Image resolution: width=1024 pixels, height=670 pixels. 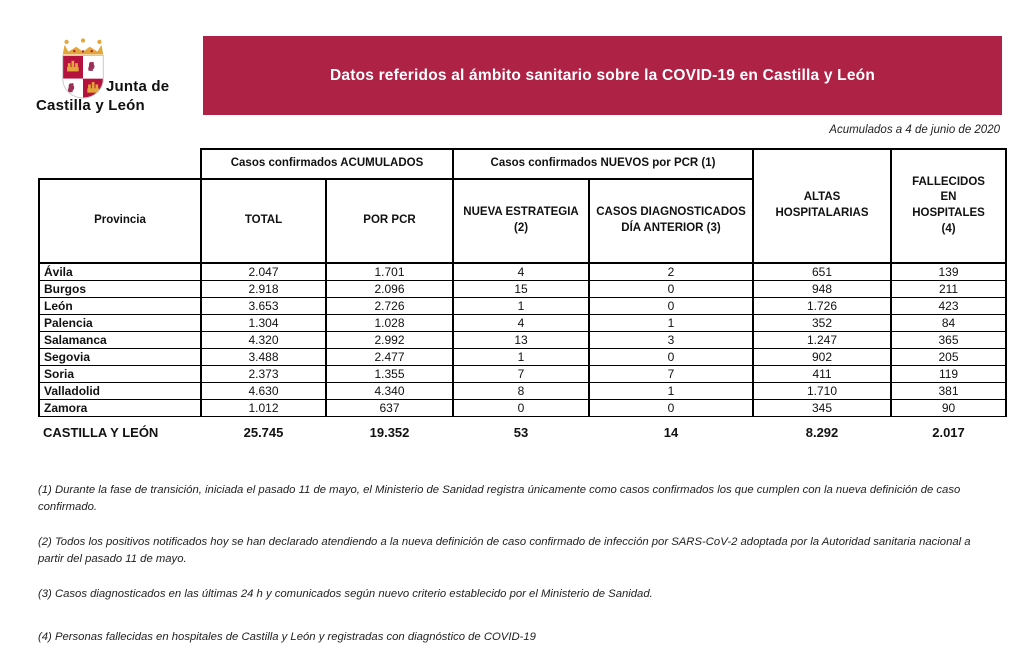 I want to click on province-cell: Segovia, so click(x=120, y=356).